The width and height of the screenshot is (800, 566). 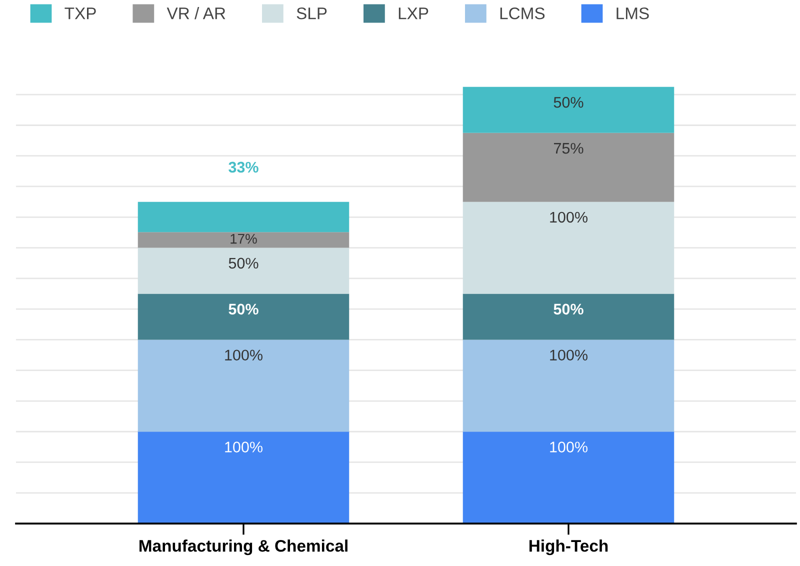 I want to click on data-label: 17%, so click(x=243, y=239).